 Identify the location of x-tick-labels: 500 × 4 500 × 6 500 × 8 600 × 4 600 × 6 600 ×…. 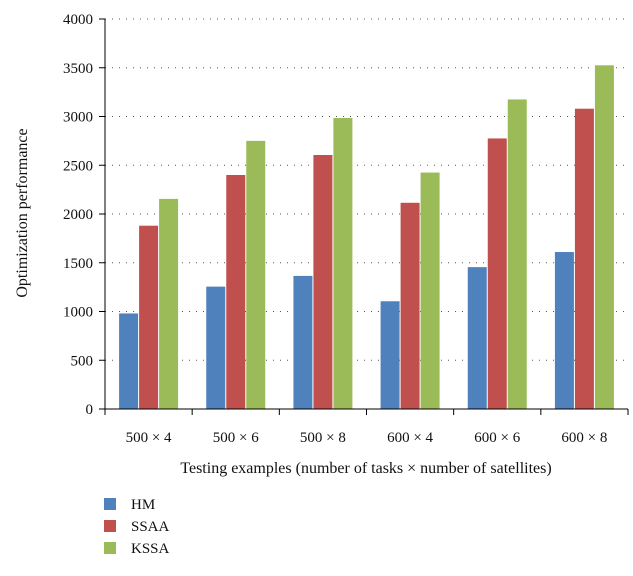
(367, 438).